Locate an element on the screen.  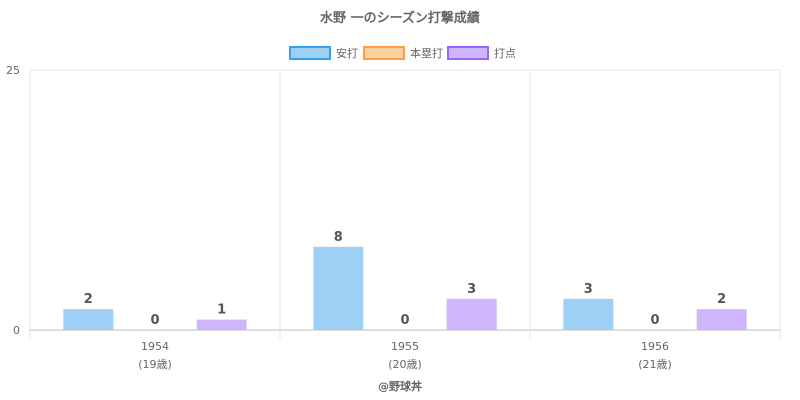
legend-item-1: 安打 is located at coordinates (323, 53).